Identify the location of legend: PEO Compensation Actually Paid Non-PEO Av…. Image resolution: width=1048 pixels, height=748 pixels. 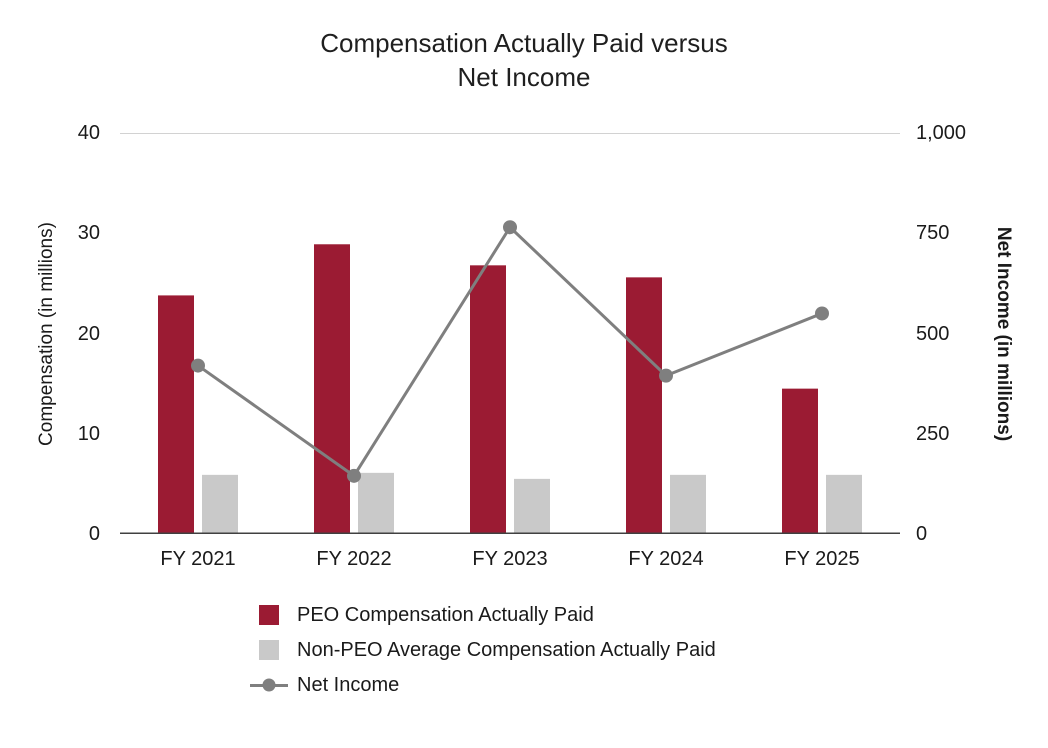
(483, 650).